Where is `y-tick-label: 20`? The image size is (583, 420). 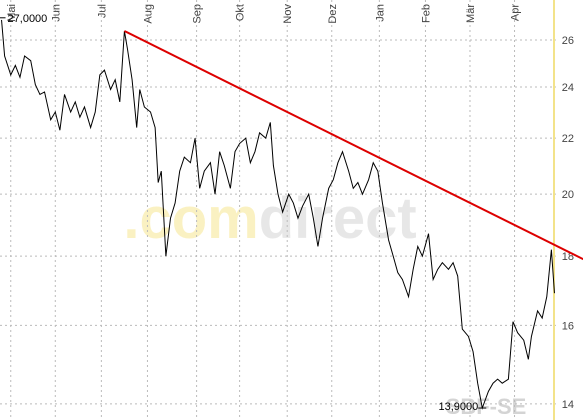
y-tick-label: 20 is located at coordinates (568, 195).